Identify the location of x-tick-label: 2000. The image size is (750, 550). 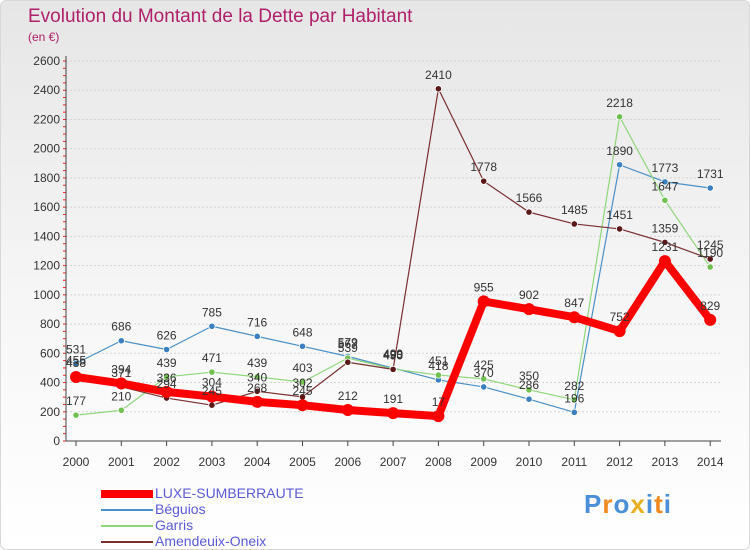
(76, 462).